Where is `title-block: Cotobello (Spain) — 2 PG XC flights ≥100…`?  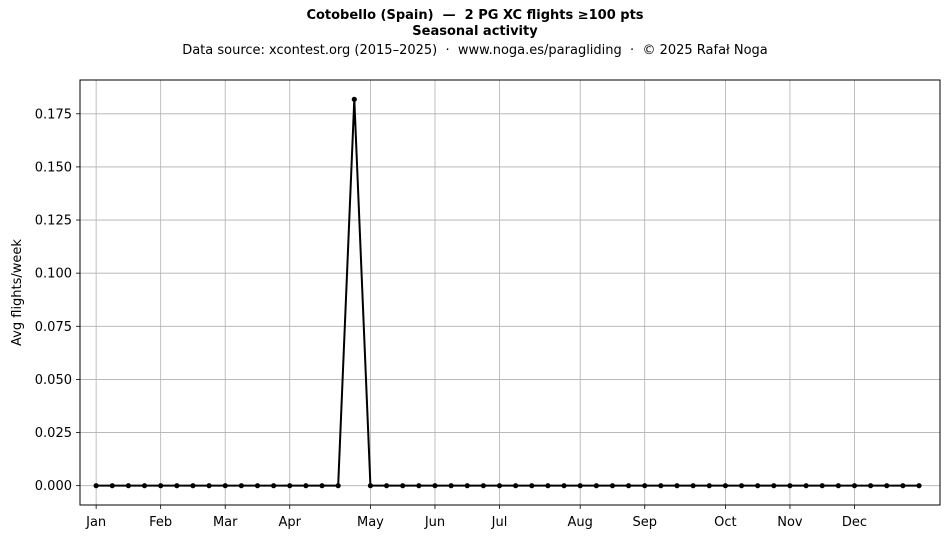 title-block: Cotobello (Spain) — 2 PG XC flights ≥100… is located at coordinates (475, 34).